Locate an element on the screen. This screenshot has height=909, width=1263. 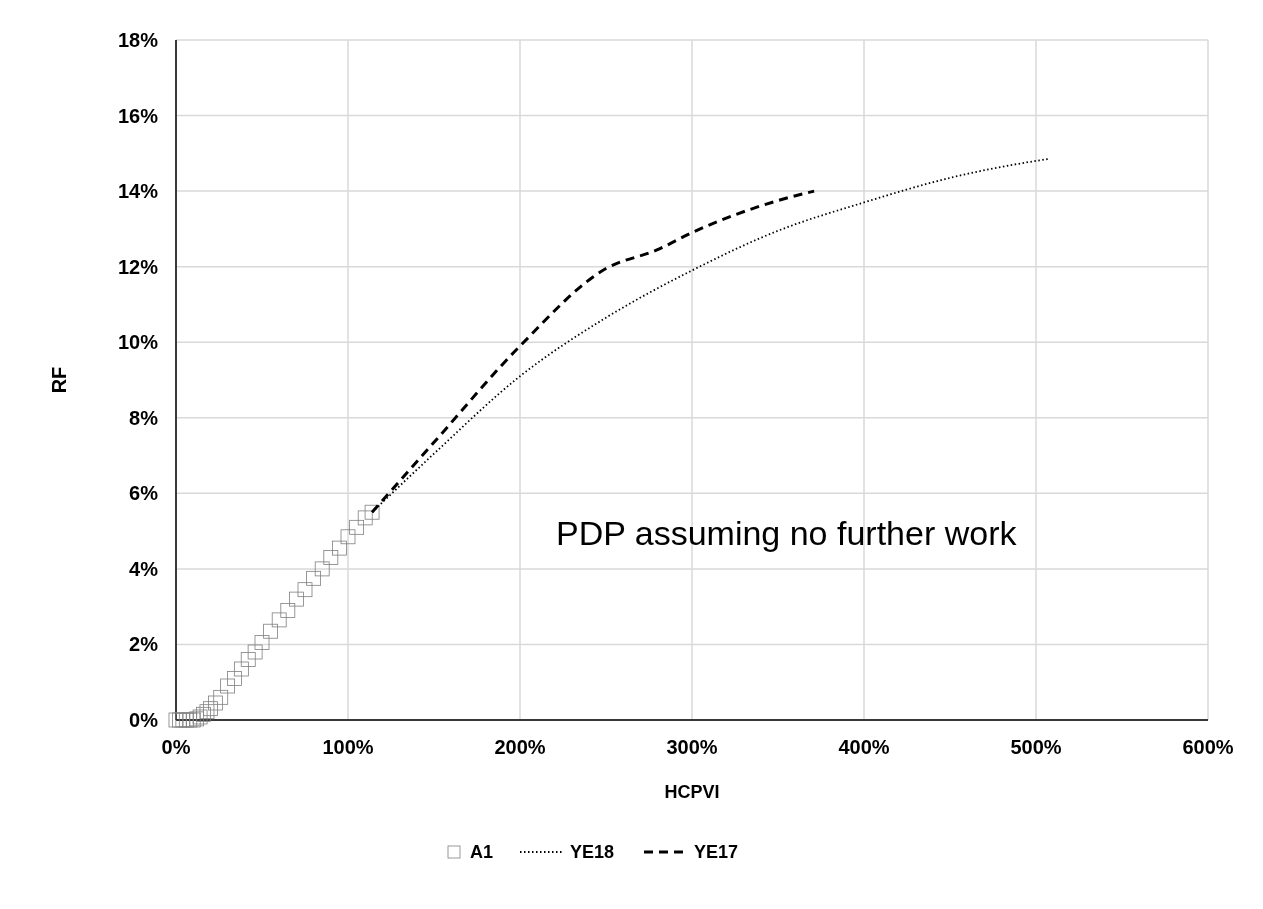
y-tick-label: 8% is located at coordinates (144, 417).